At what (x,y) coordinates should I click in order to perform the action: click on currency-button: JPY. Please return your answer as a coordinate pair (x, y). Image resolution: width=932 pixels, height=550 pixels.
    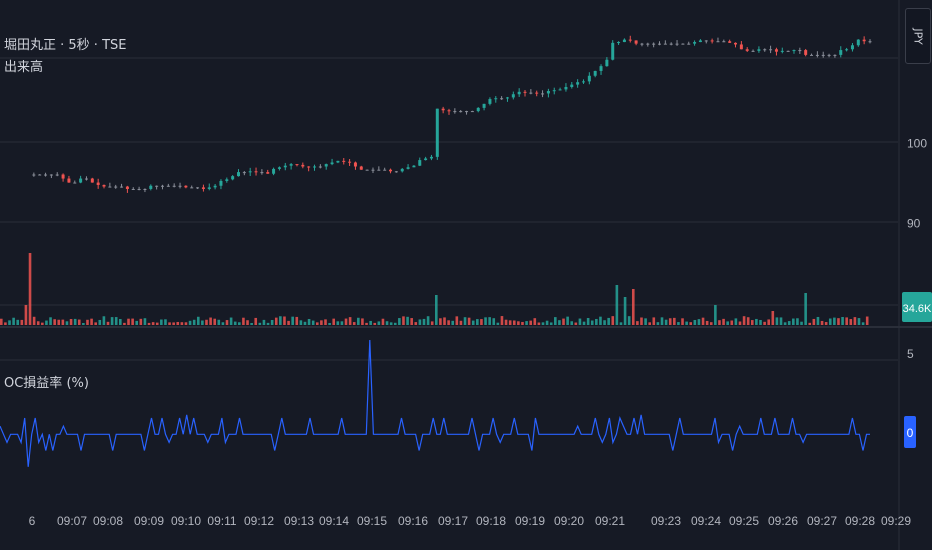
    Looking at the image, I should click on (918, 36).